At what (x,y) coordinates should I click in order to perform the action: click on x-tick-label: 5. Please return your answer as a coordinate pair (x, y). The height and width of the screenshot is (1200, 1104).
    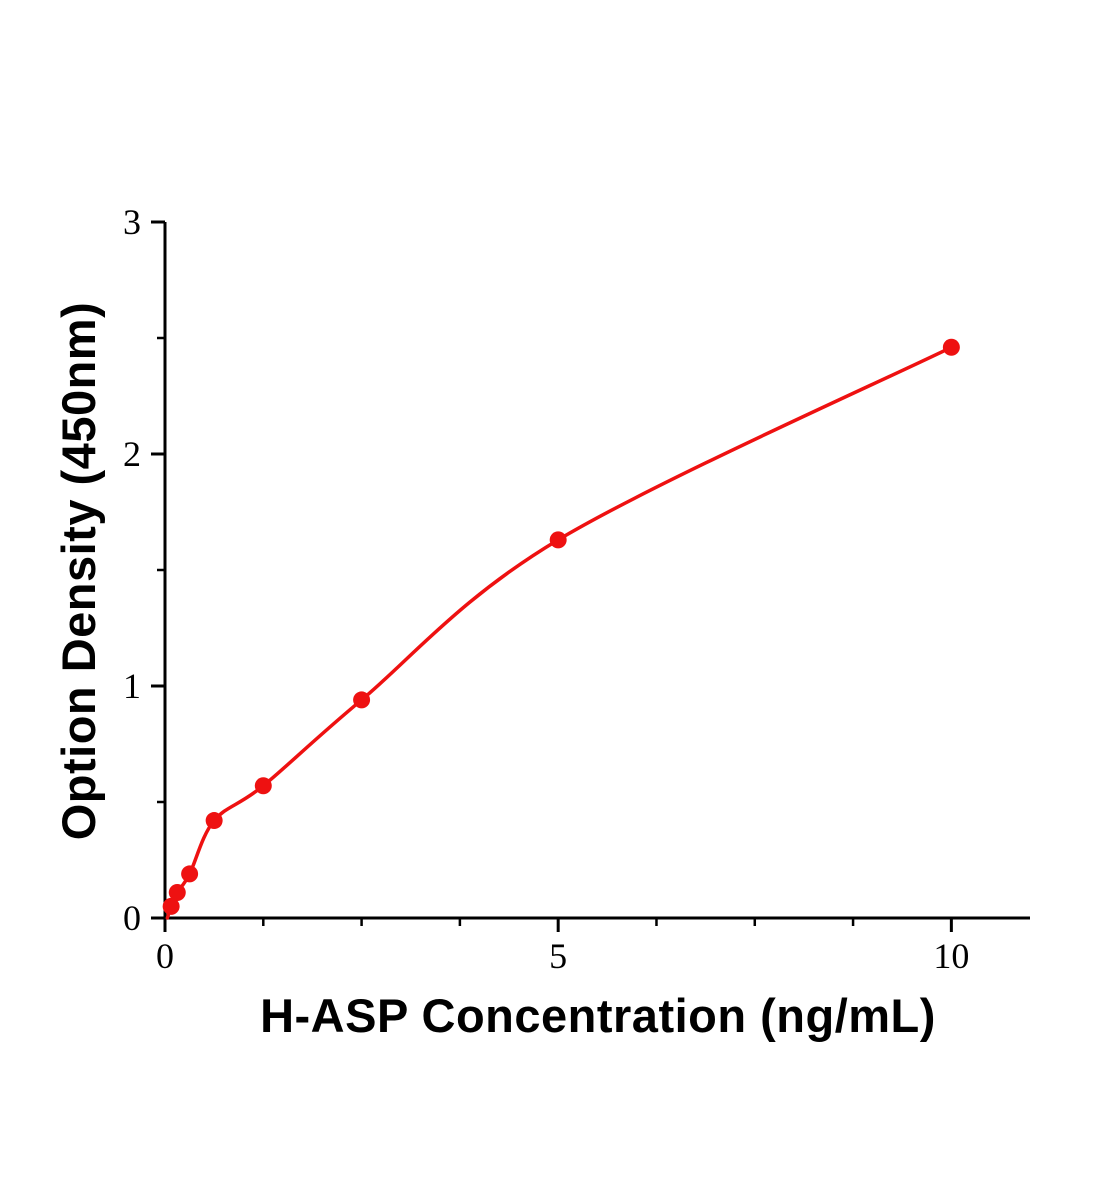
    Looking at the image, I should click on (558, 956).